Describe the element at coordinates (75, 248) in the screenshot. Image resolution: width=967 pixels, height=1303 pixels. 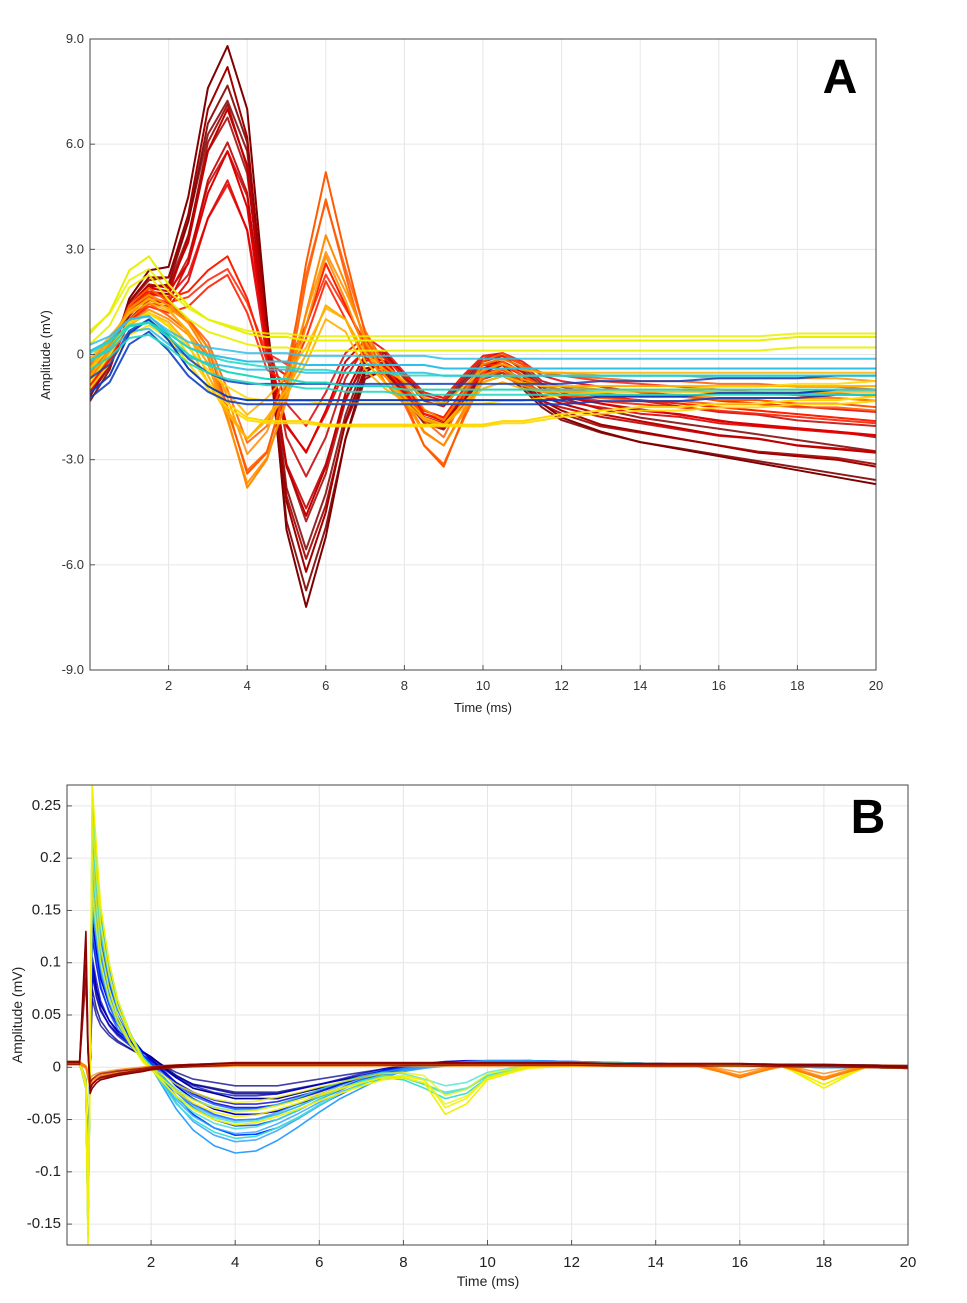
I see `a-y-tick-label: 3.0` at that location.